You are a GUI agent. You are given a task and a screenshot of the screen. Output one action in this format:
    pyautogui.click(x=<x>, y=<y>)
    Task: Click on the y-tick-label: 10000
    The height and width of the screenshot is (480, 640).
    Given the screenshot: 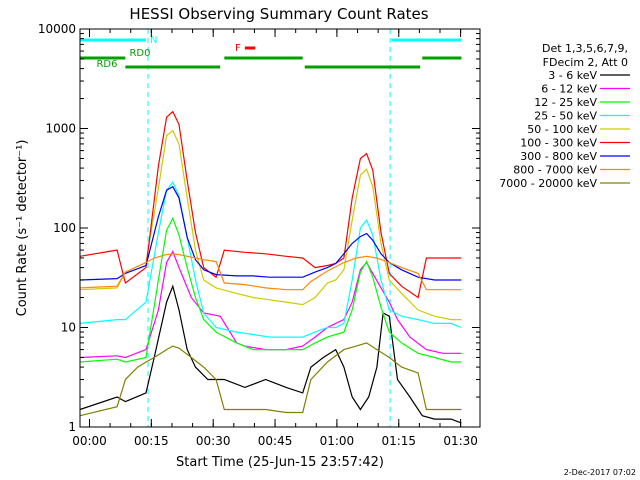 What is the action you would take?
    pyautogui.click(x=57, y=29)
    